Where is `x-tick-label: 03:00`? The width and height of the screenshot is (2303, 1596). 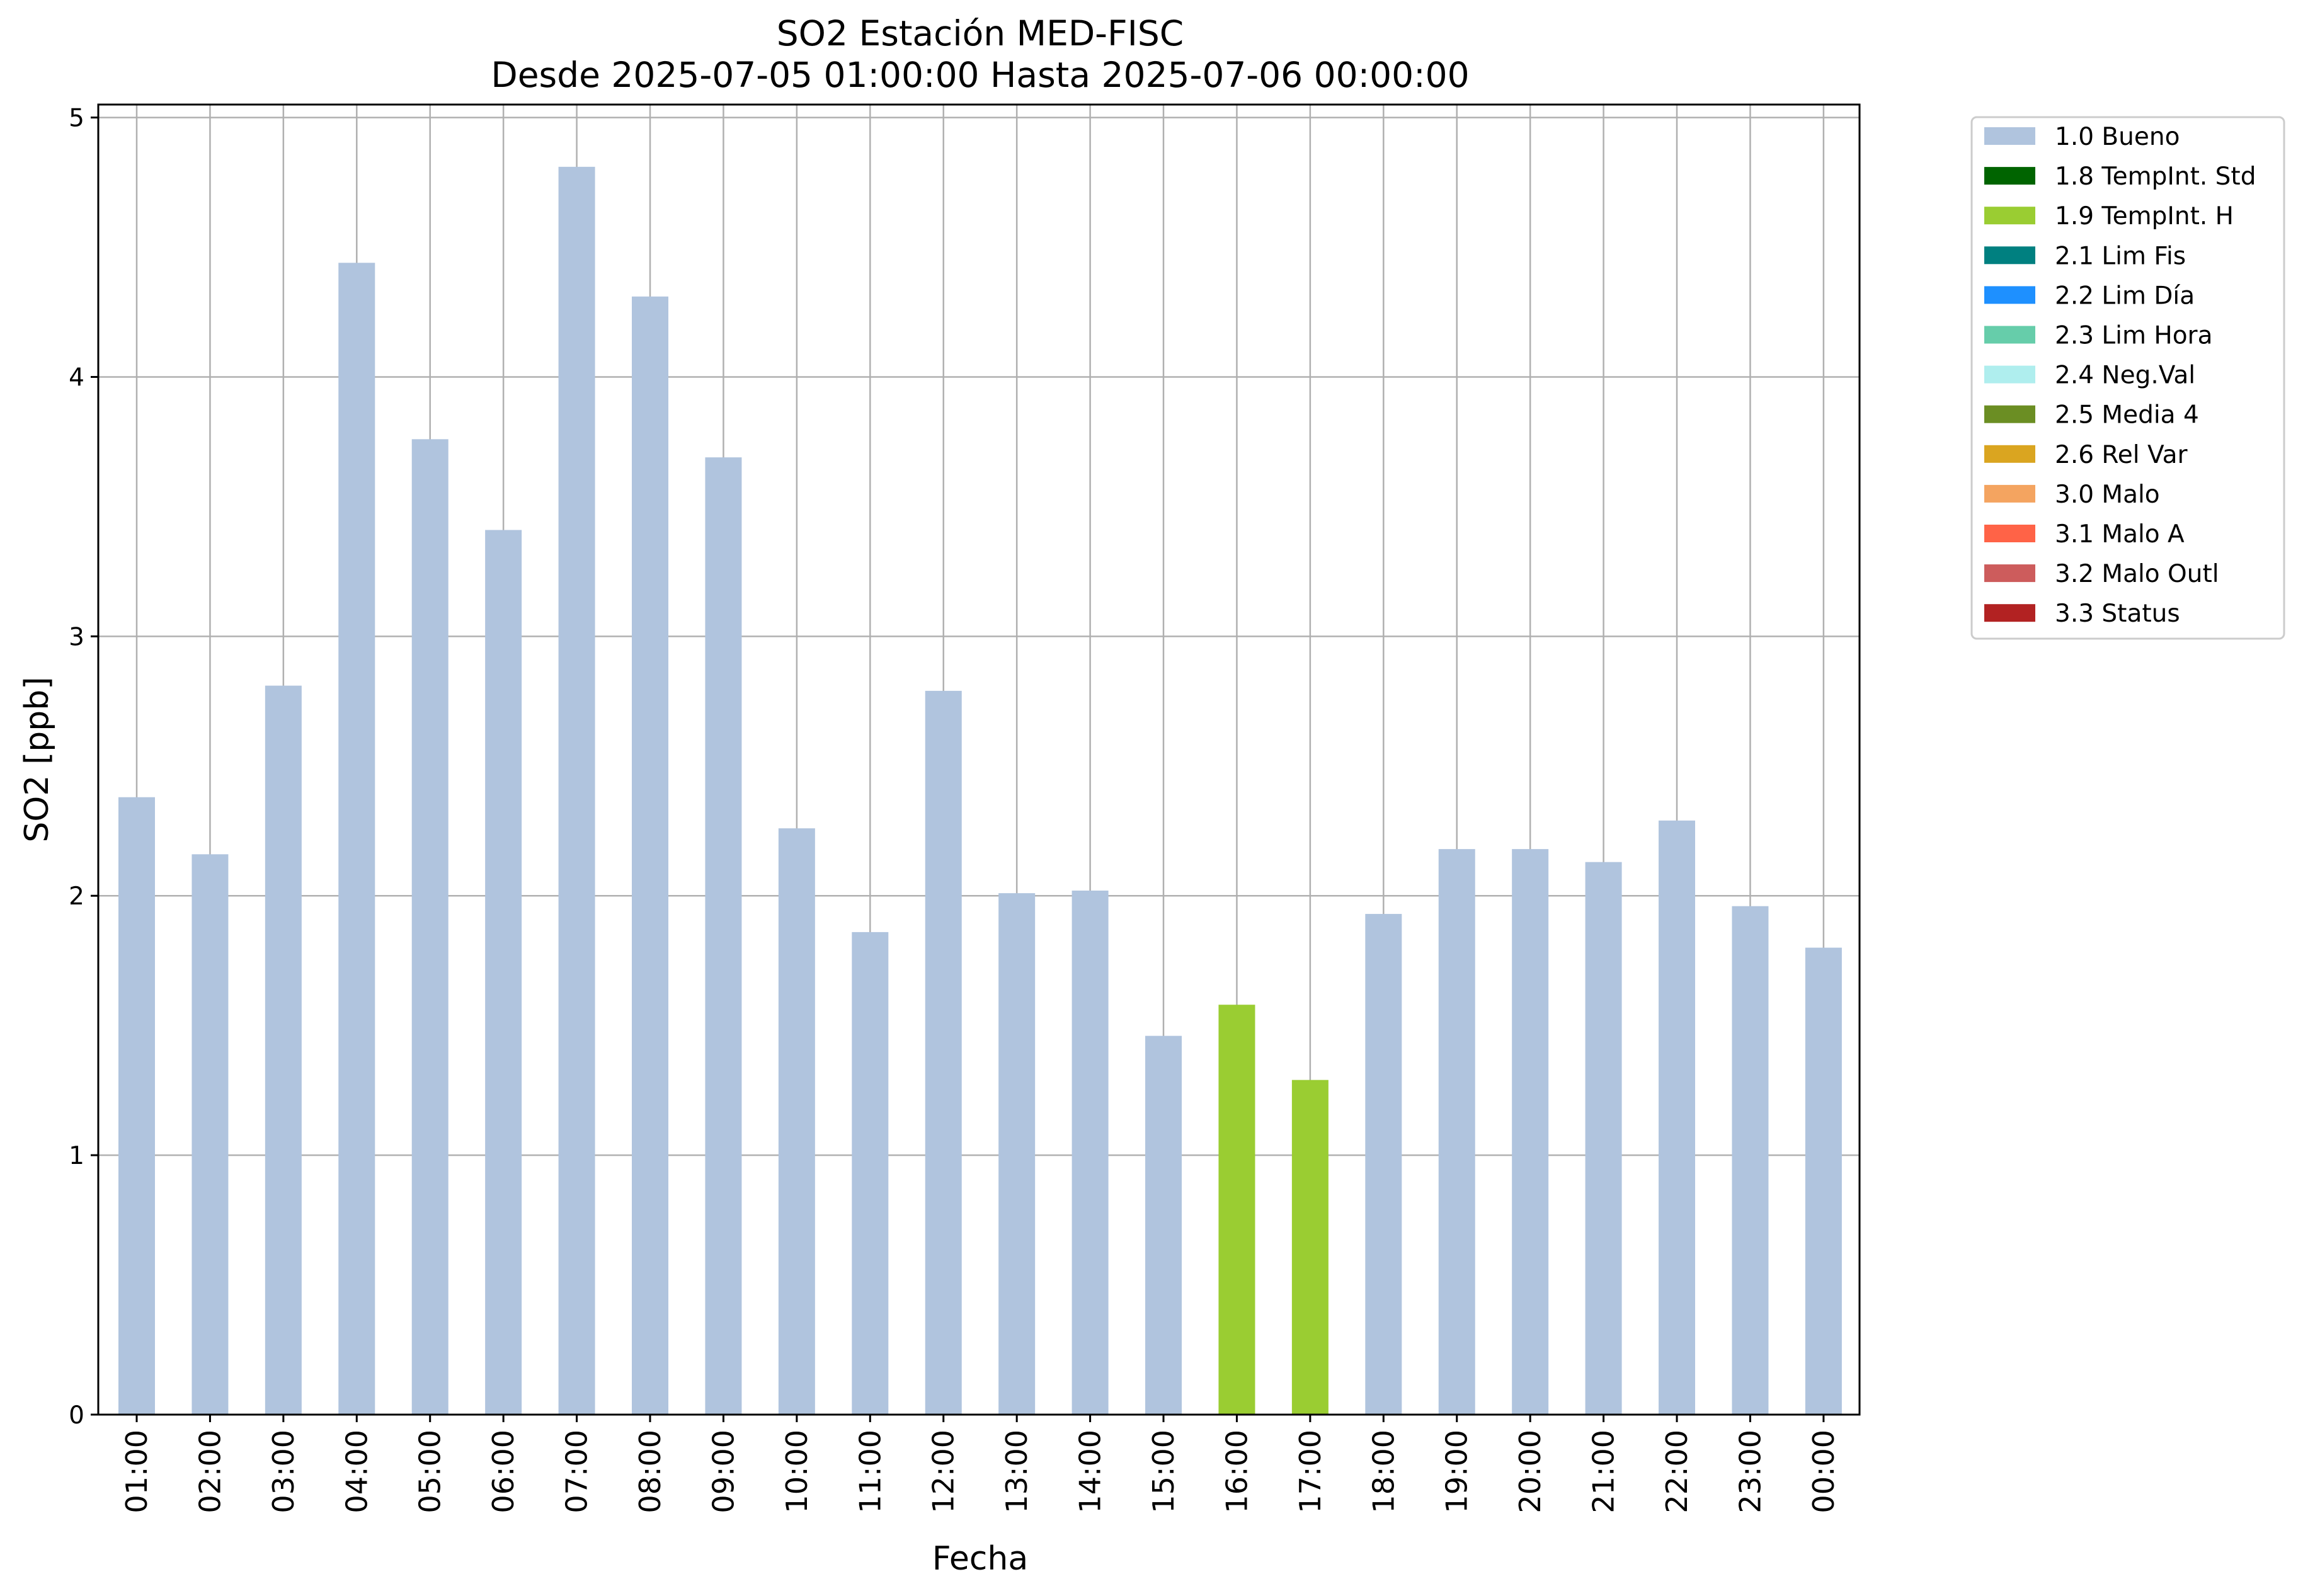 x-tick-label: 03:00 is located at coordinates (283, 1471).